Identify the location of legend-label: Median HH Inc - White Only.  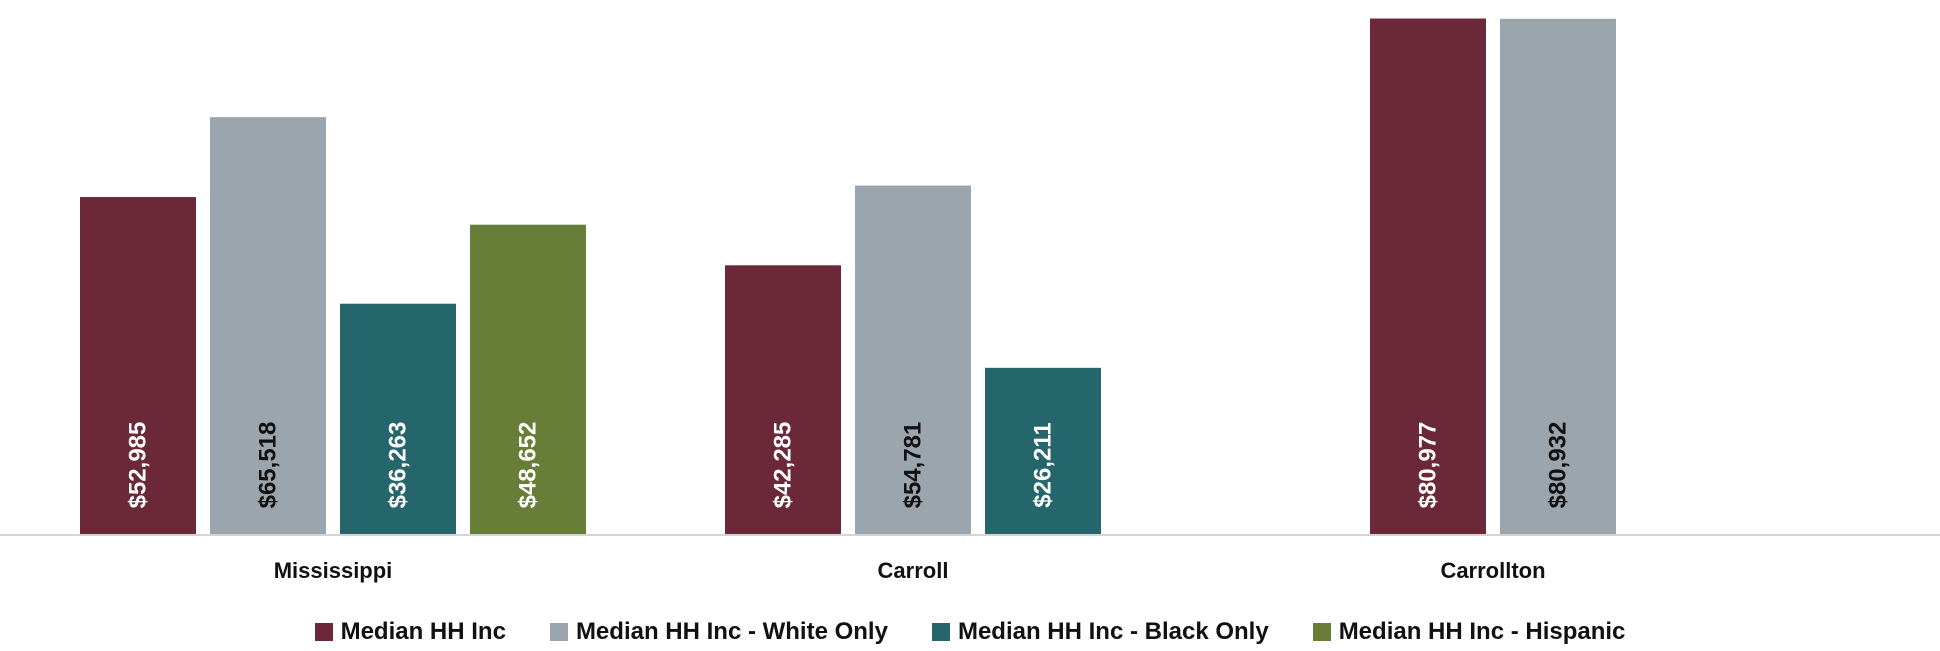
(731, 631).